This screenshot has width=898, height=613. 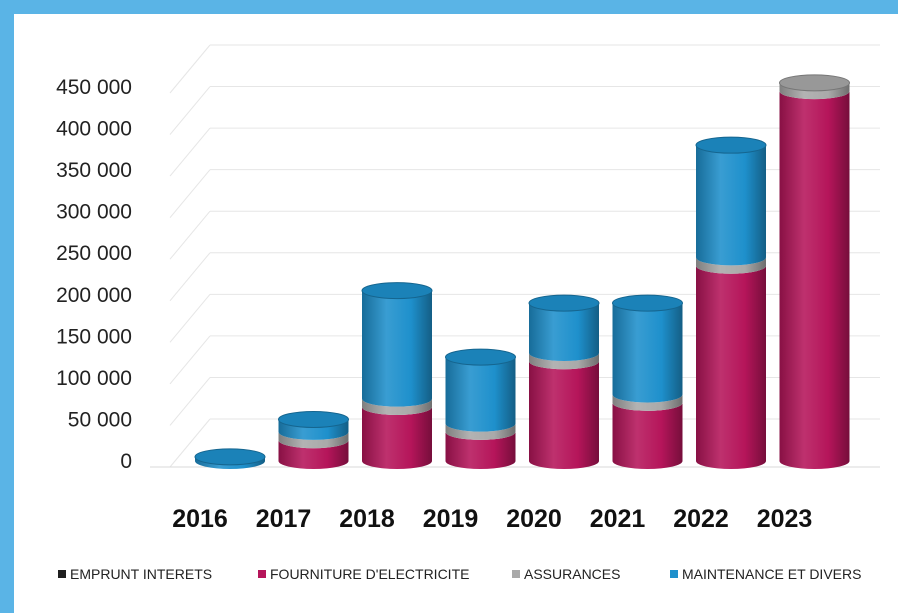 What do you see at coordinates (451, 519) in the screenshot?
I see `x-tick-label: 2019` at bounding box center [451, 519].